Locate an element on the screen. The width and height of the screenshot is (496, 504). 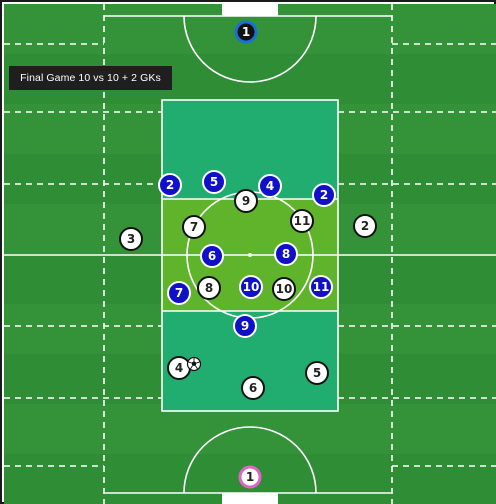
blue-player: 9 is located at coordinates (245, 326).